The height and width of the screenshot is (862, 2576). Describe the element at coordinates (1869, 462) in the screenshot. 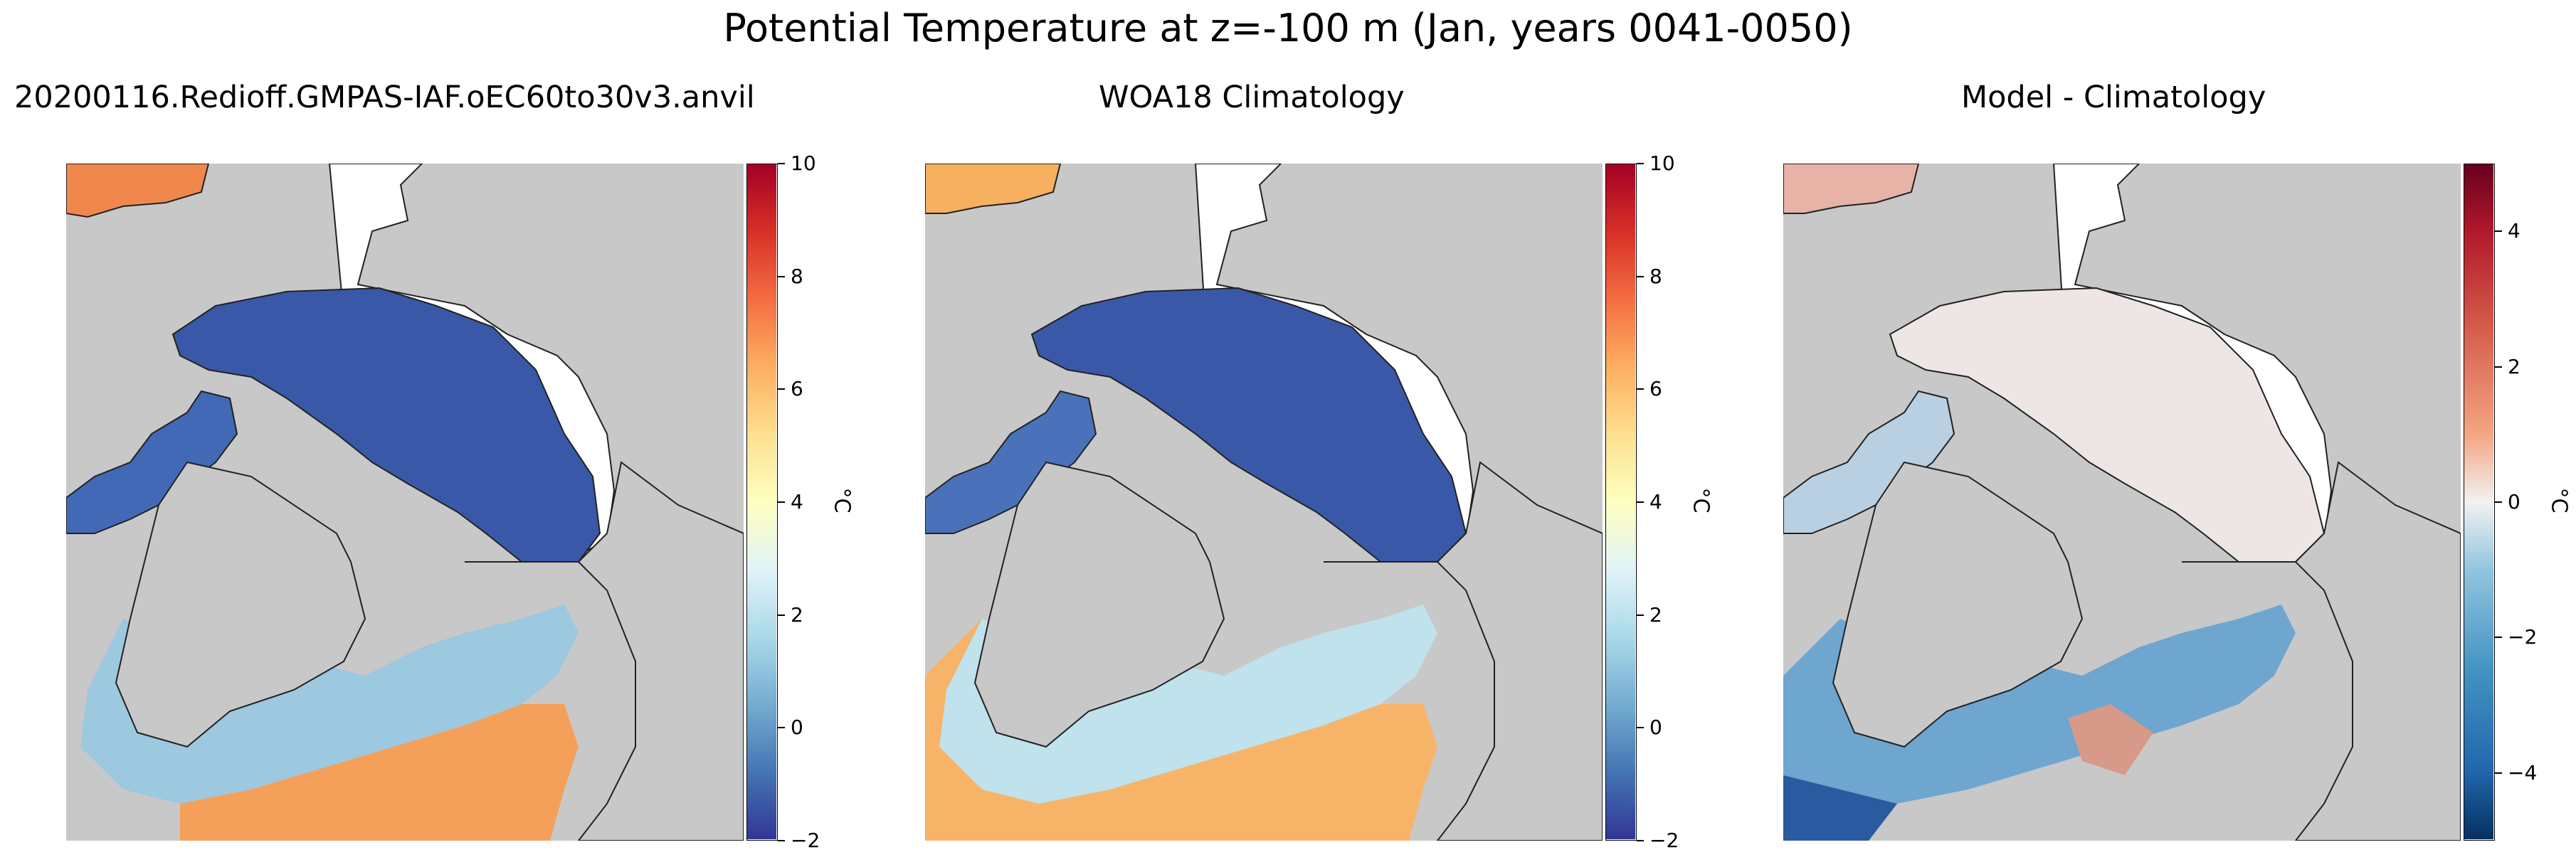

I see `archipelago-anomaly` at that location.